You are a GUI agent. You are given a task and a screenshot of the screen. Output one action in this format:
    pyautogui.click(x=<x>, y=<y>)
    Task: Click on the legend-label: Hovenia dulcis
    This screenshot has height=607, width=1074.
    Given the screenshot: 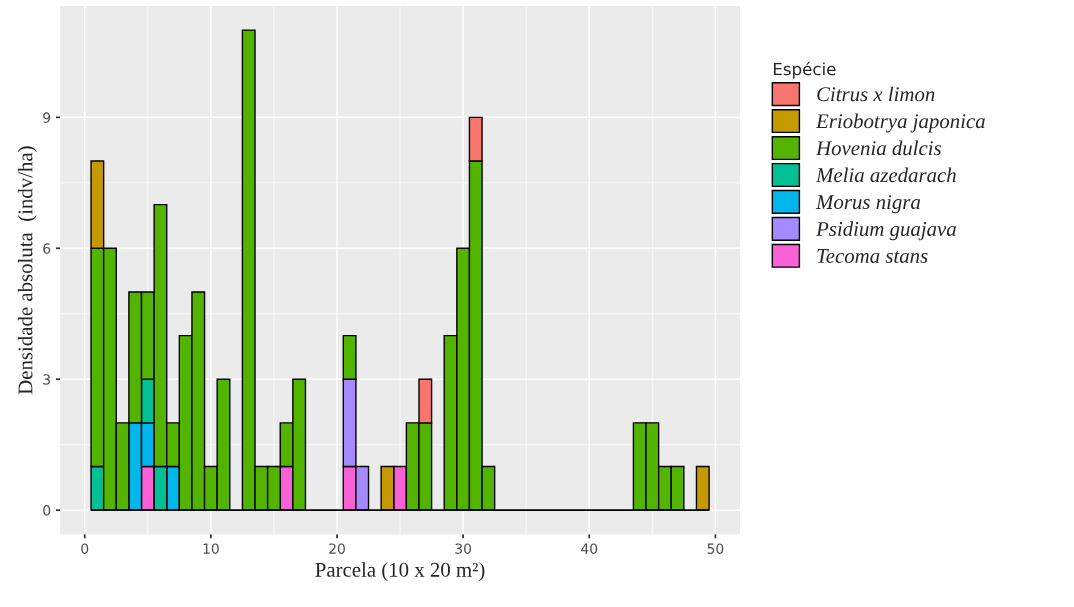 What is the action you would take?
    pyautogui.click(x=878, y=148)
    